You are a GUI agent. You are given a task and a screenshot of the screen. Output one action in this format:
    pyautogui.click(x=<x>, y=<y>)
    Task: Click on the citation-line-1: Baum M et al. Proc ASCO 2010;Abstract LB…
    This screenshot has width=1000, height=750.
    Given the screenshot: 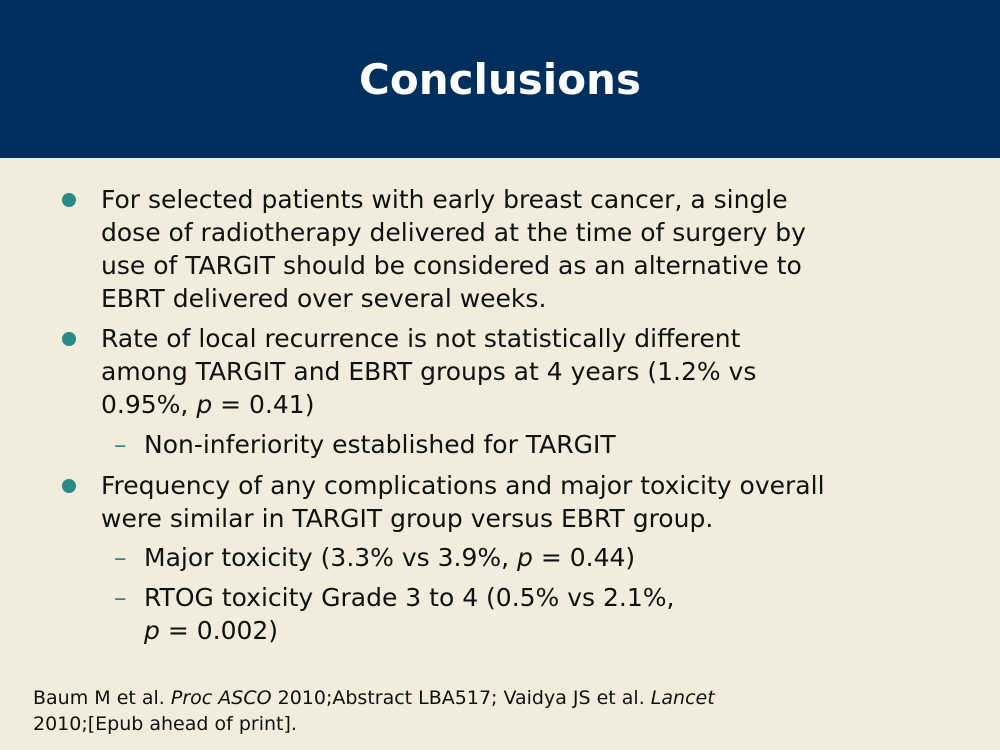 What is the action you would take?
    pyautogui.click(x=374, y=698)
    